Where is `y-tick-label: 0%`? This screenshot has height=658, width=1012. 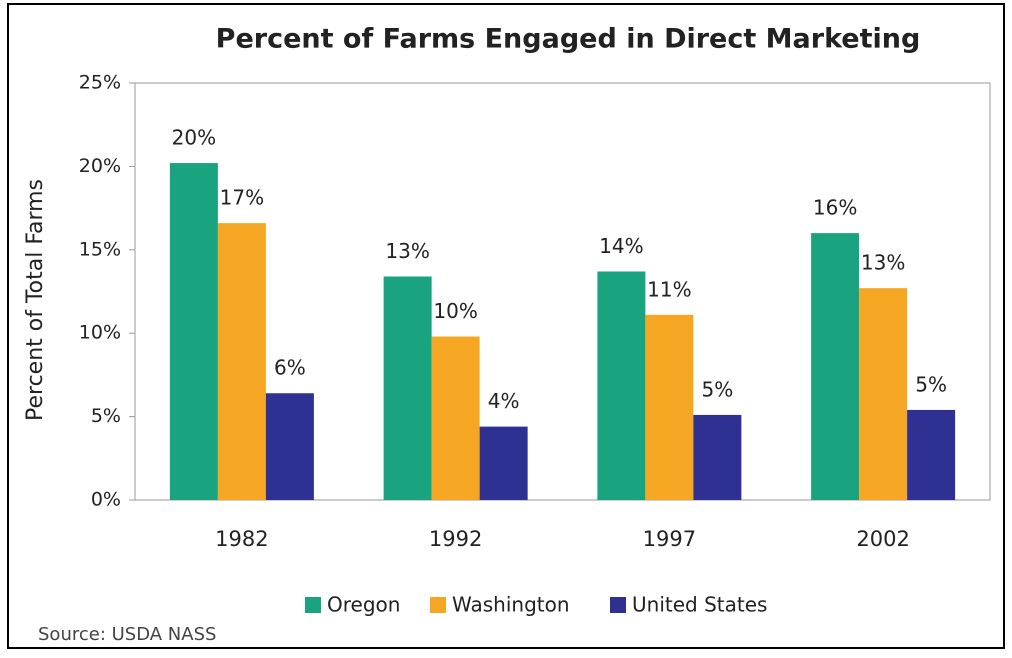 y-tick-label: 0% is located at coordinates (106, 500).